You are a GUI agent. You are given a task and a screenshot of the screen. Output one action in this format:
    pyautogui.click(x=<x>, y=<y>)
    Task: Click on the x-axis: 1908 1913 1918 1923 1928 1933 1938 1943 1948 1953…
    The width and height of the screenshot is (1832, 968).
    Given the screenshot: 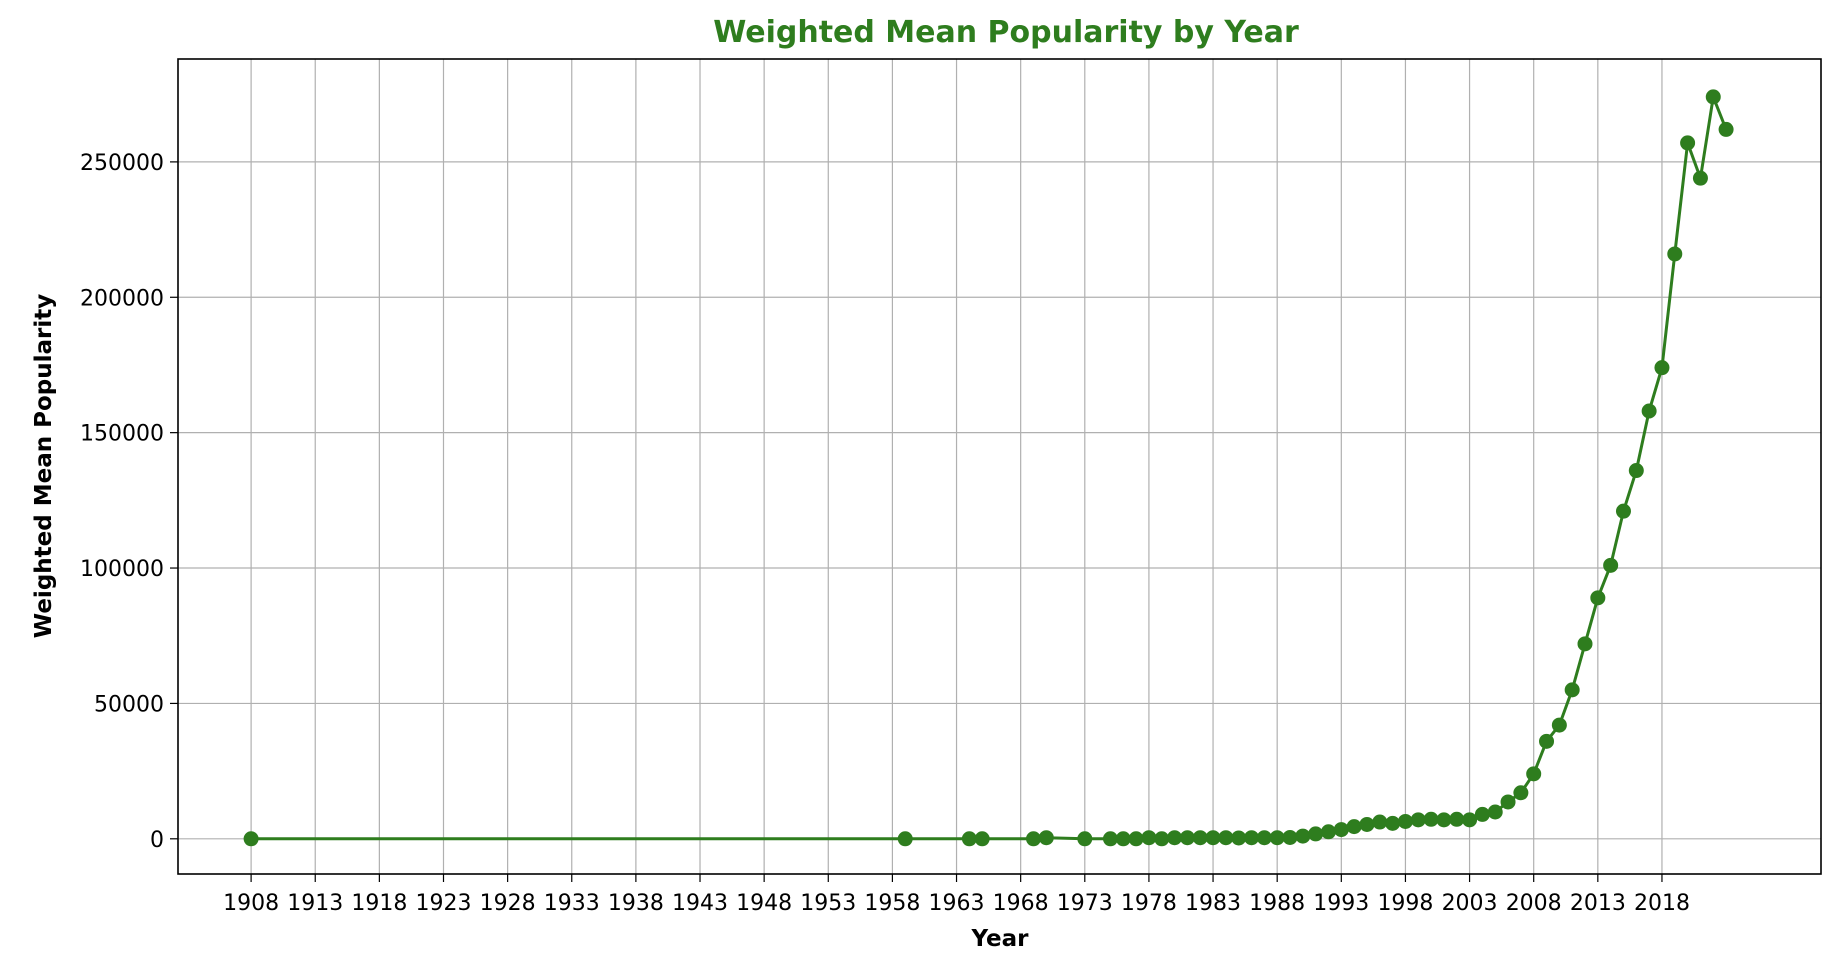 What is the action you would take?
    pyautogui.click(x=956, y=895)
    